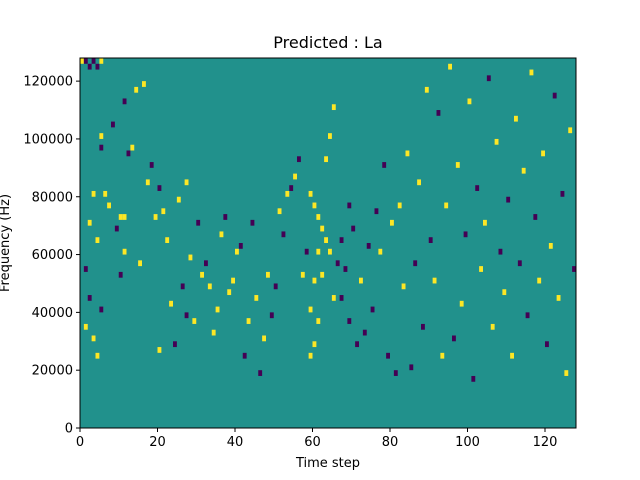 The height and width of the screenshot is (480, 640). Describe the element at coordinates (235, 442) in the screenshot. I see `x-tick-label: 40` at that location.